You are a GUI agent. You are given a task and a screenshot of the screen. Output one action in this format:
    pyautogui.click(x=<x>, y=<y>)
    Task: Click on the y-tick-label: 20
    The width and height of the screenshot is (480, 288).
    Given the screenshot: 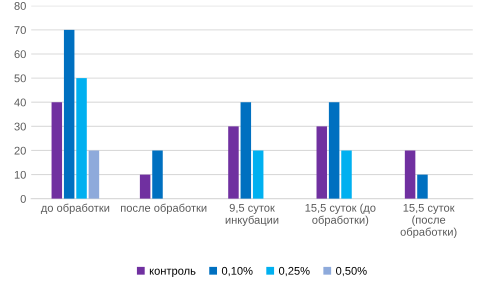 What is the action you would take?
    pyautogui.click(x=20, y=150)
    